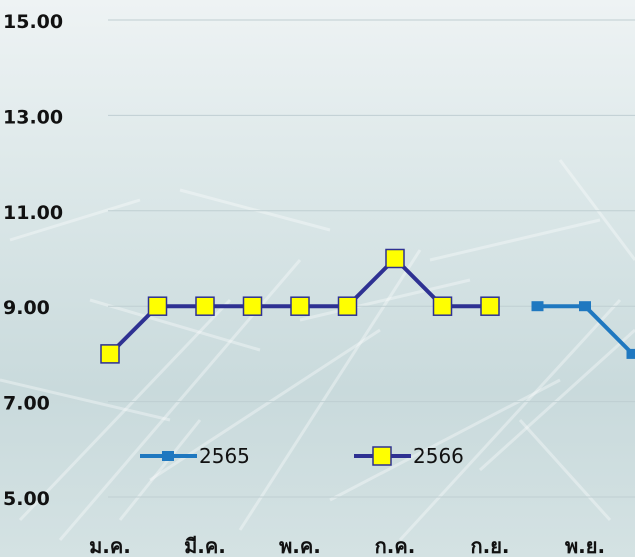 This screenshot has height=557, width=635. What do you see at coordinates (33, 213) in the screenshot?
I see `y-tick-label: 11.00` at bounding box center [33, 213].